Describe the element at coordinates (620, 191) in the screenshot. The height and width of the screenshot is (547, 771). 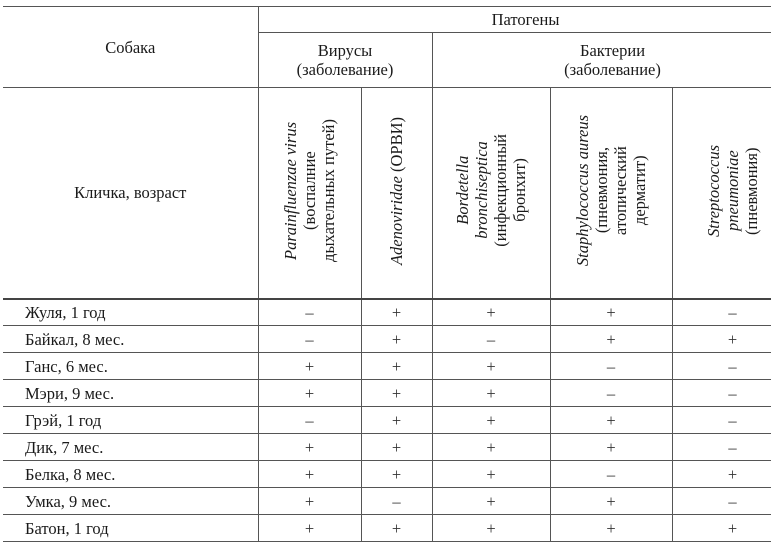
I see `disease-line: атопический` at that location.